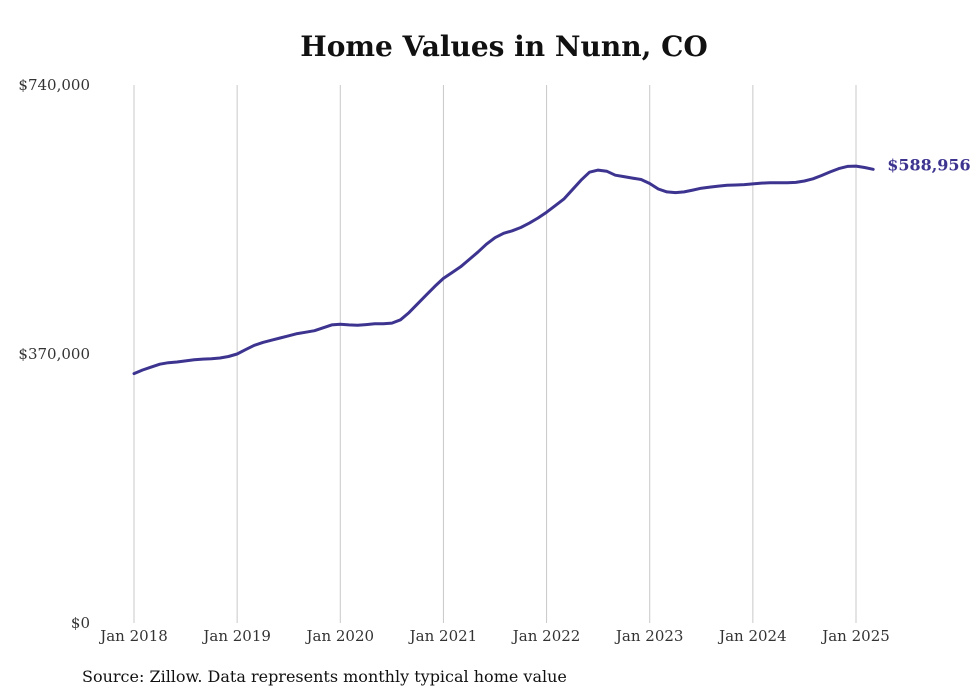 This screenshot has height=699, width=980. I want to click on y-tick-label: $740,000, so click(54, 85).